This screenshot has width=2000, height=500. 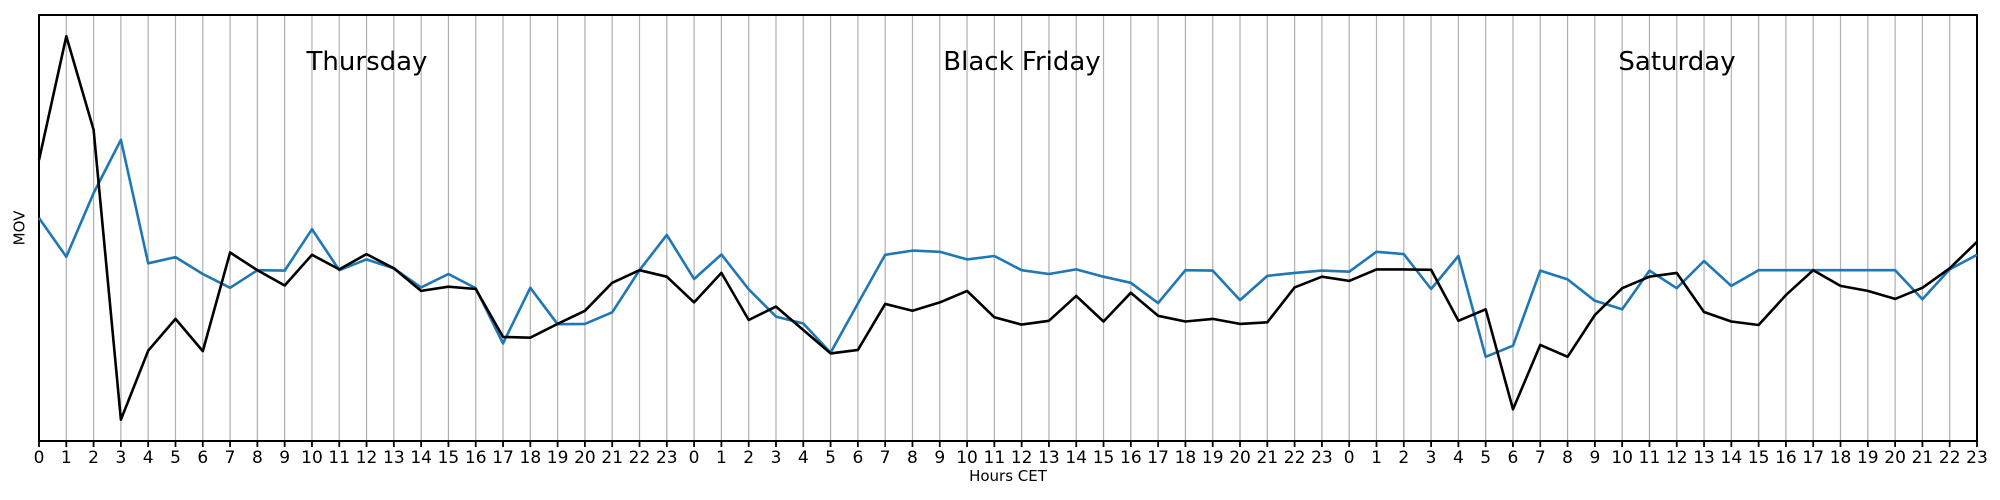 I want to click on day-annotation-thursday: Thursday, so click(x=367, y=62).